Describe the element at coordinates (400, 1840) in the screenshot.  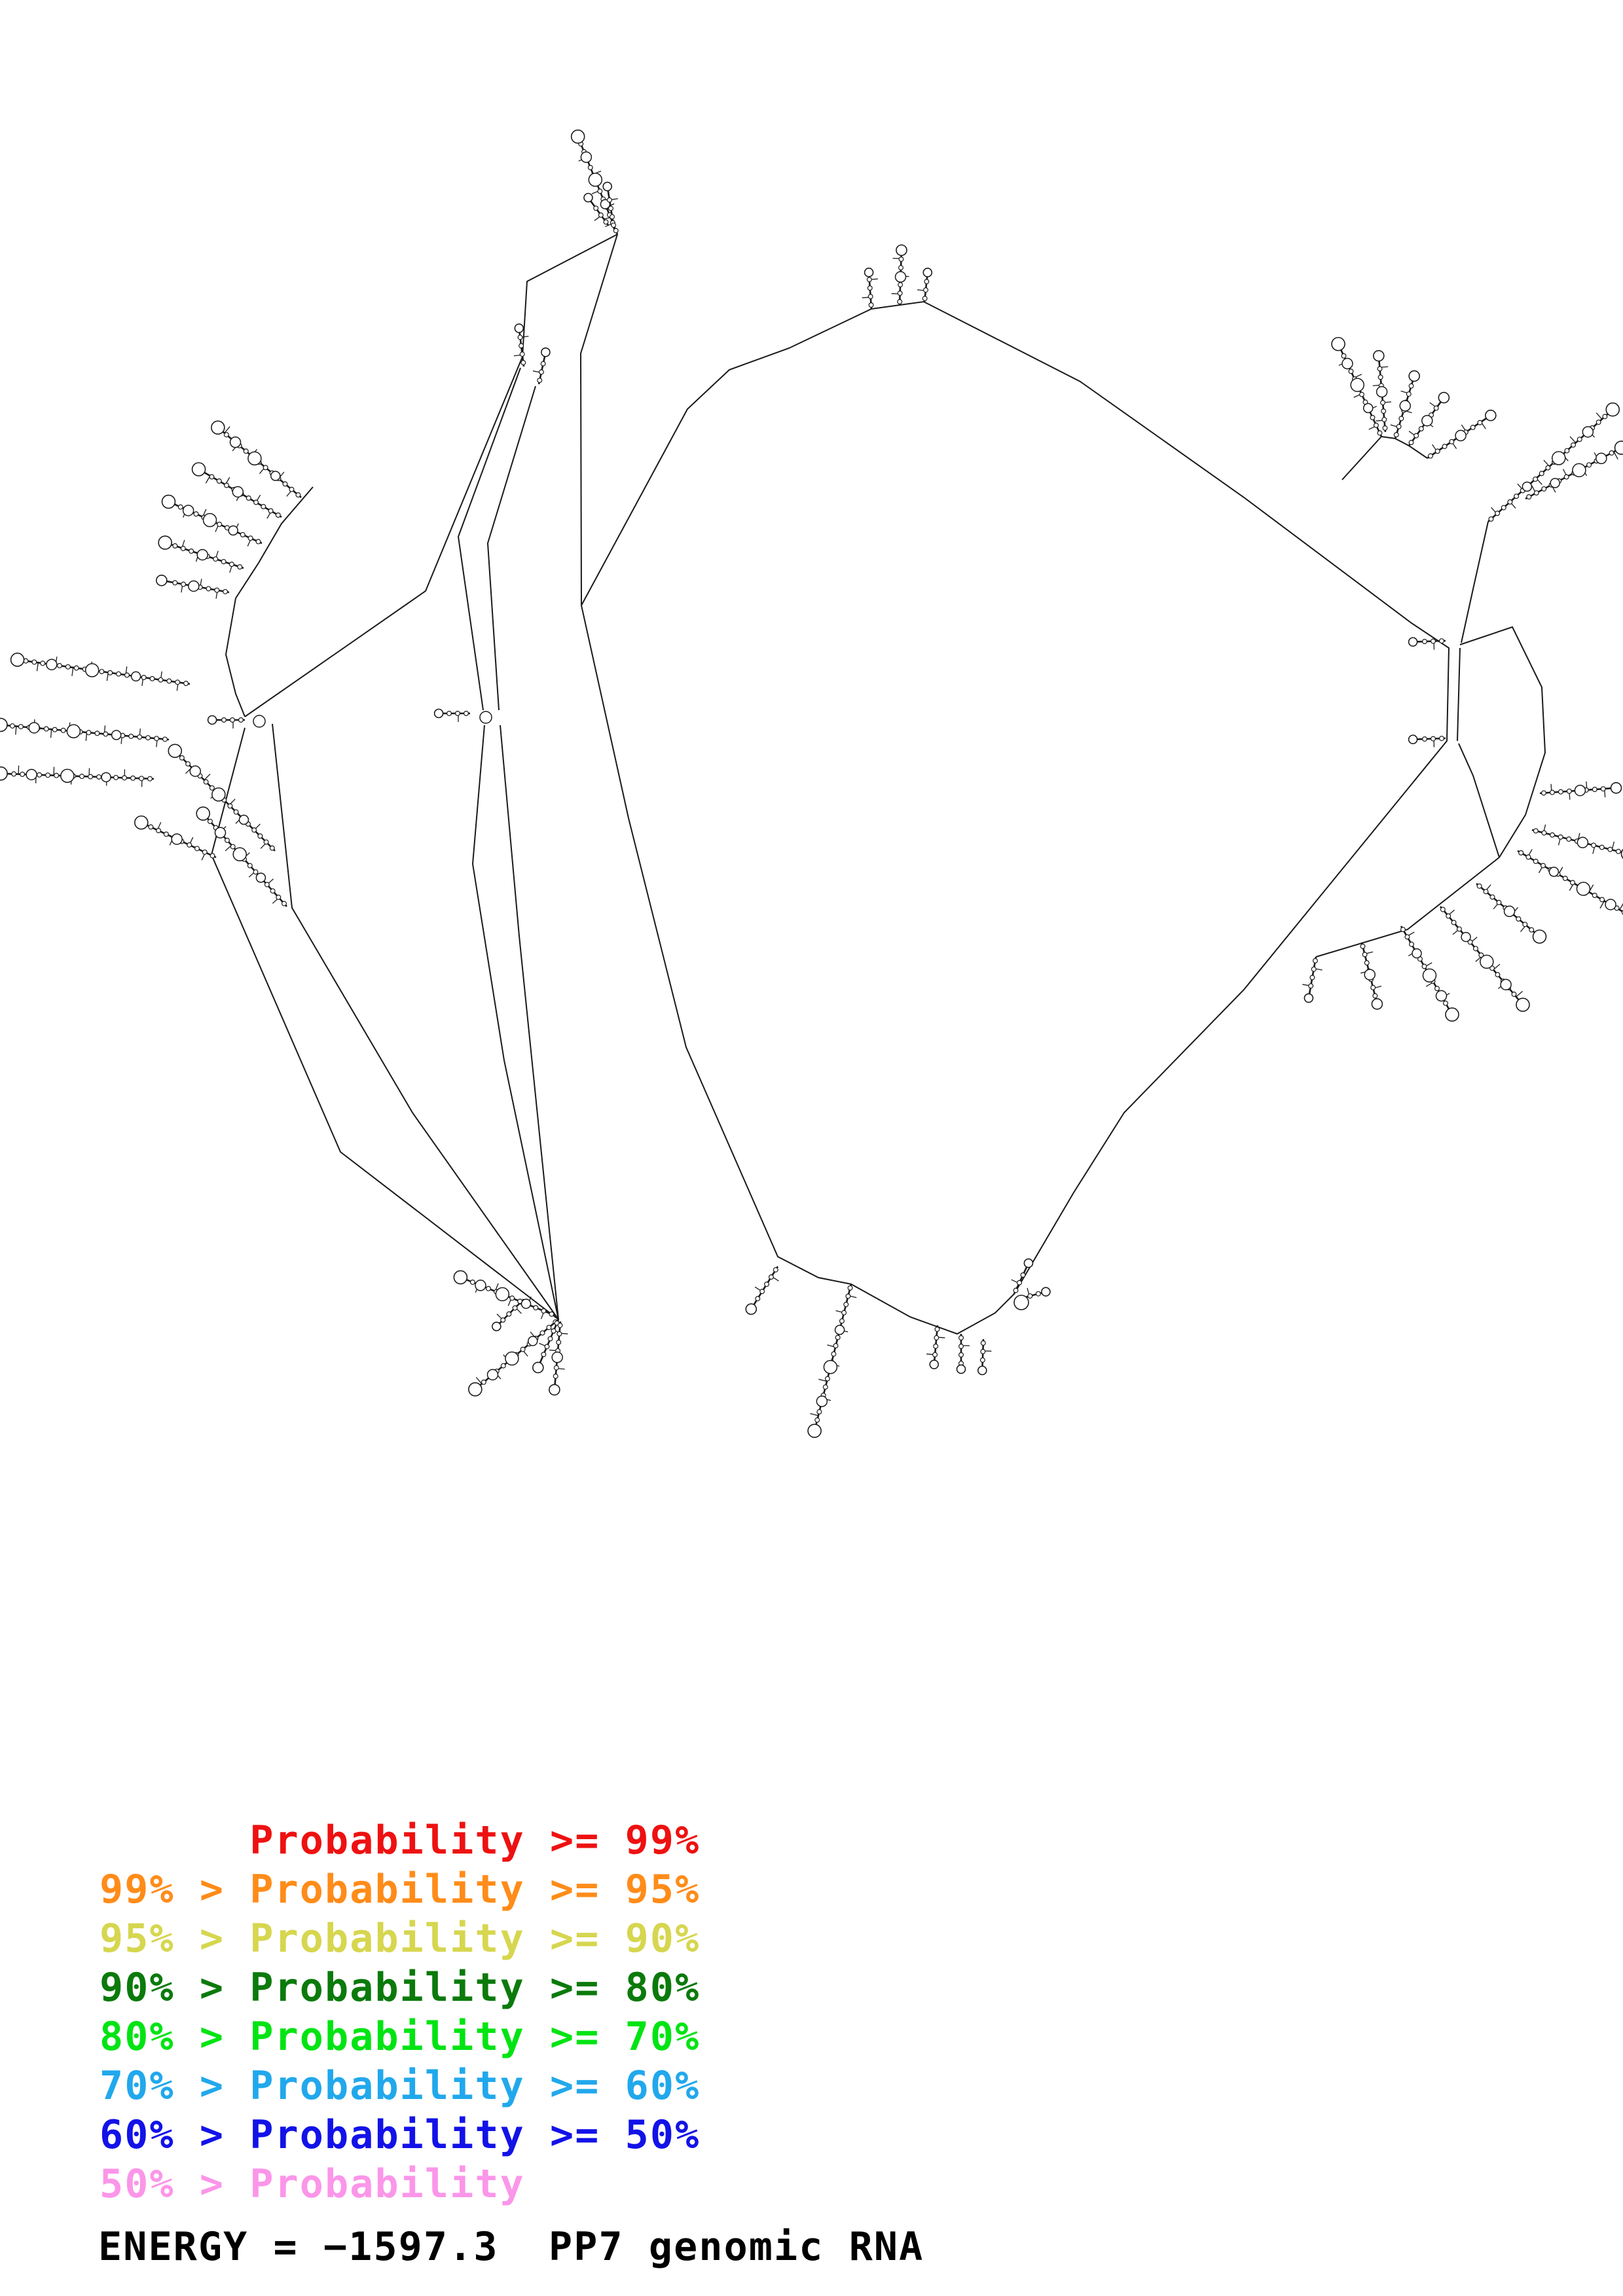
I see `legend-line-99: Probability >= 99%` at that location.